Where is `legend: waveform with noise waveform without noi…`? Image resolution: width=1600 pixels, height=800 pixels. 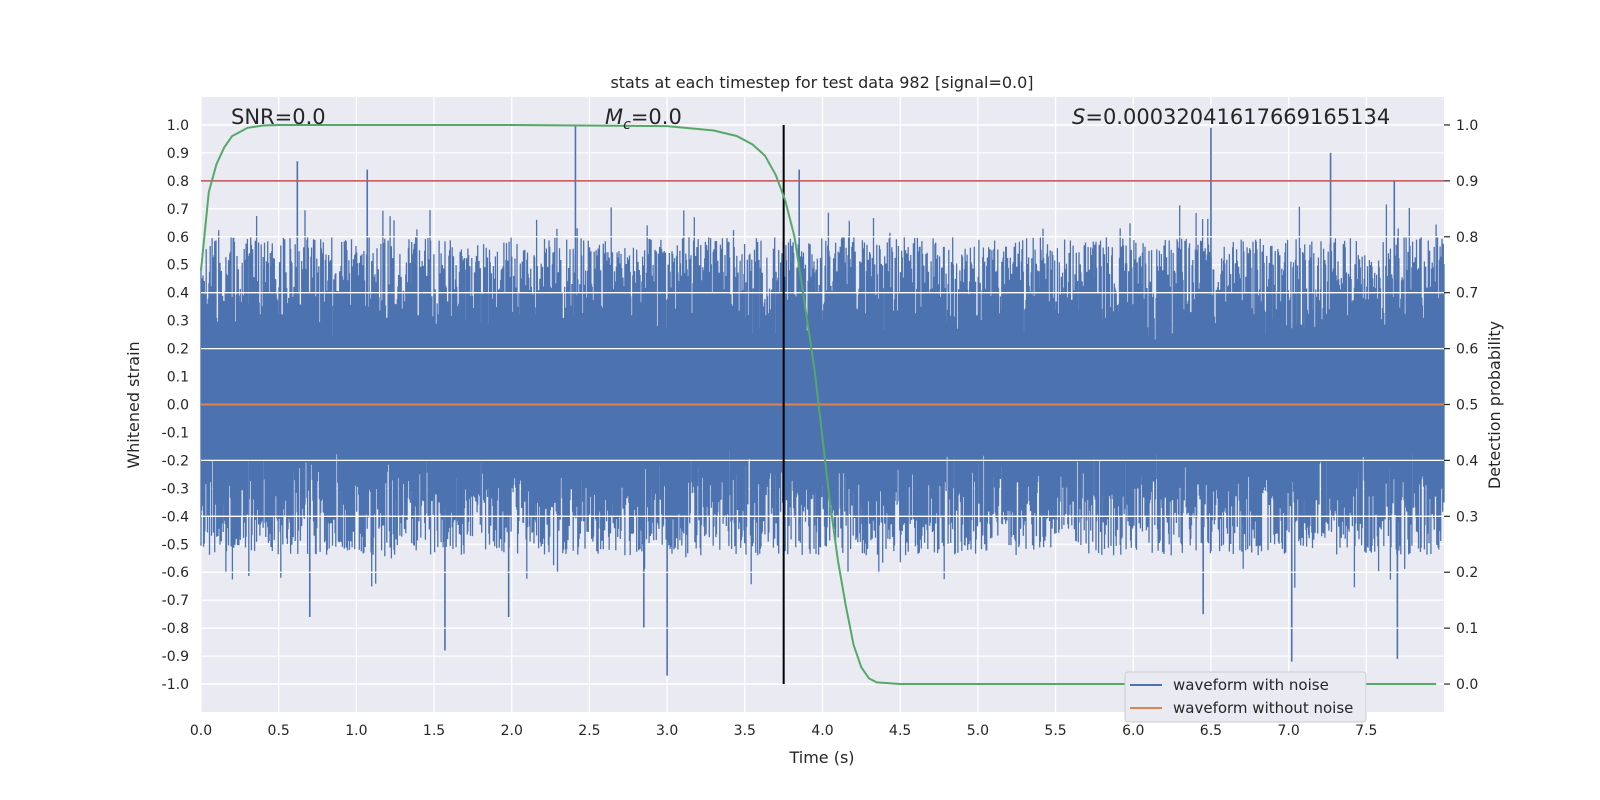
legend: waveform with noise waveform without noi… is located at coordinates (1245, 697).